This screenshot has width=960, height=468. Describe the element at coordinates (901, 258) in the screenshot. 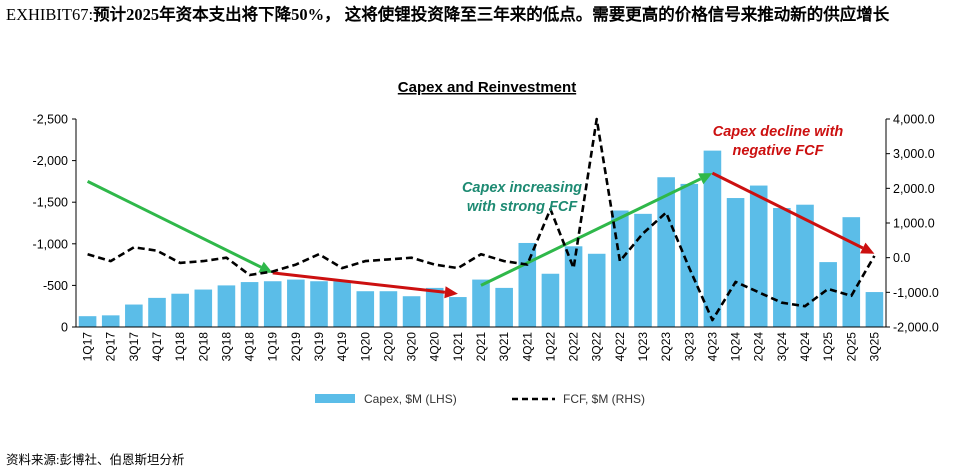

I see `right-tick-label: 0.0` at that location.